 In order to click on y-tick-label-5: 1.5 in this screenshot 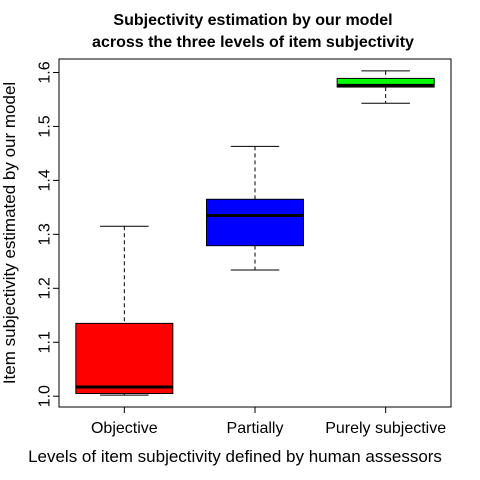, I will do `click(45, 126)`.